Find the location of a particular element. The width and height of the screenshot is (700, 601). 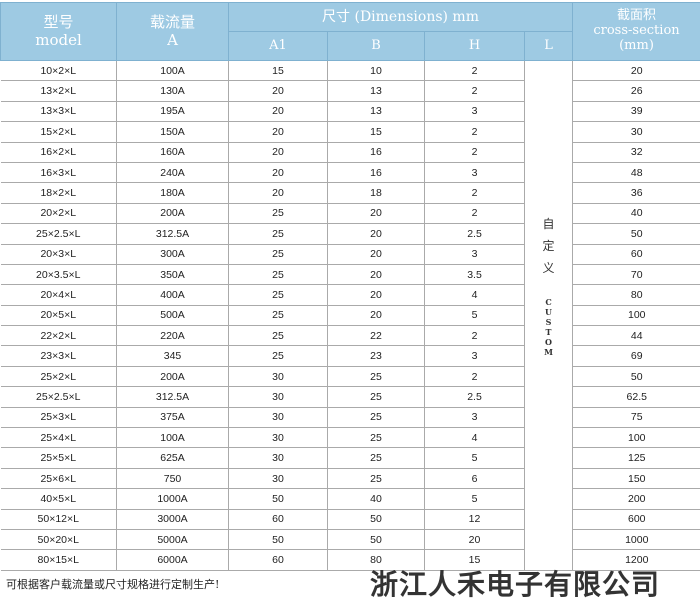

custom-cn: 自定义 is located at coordinates (548, 246).